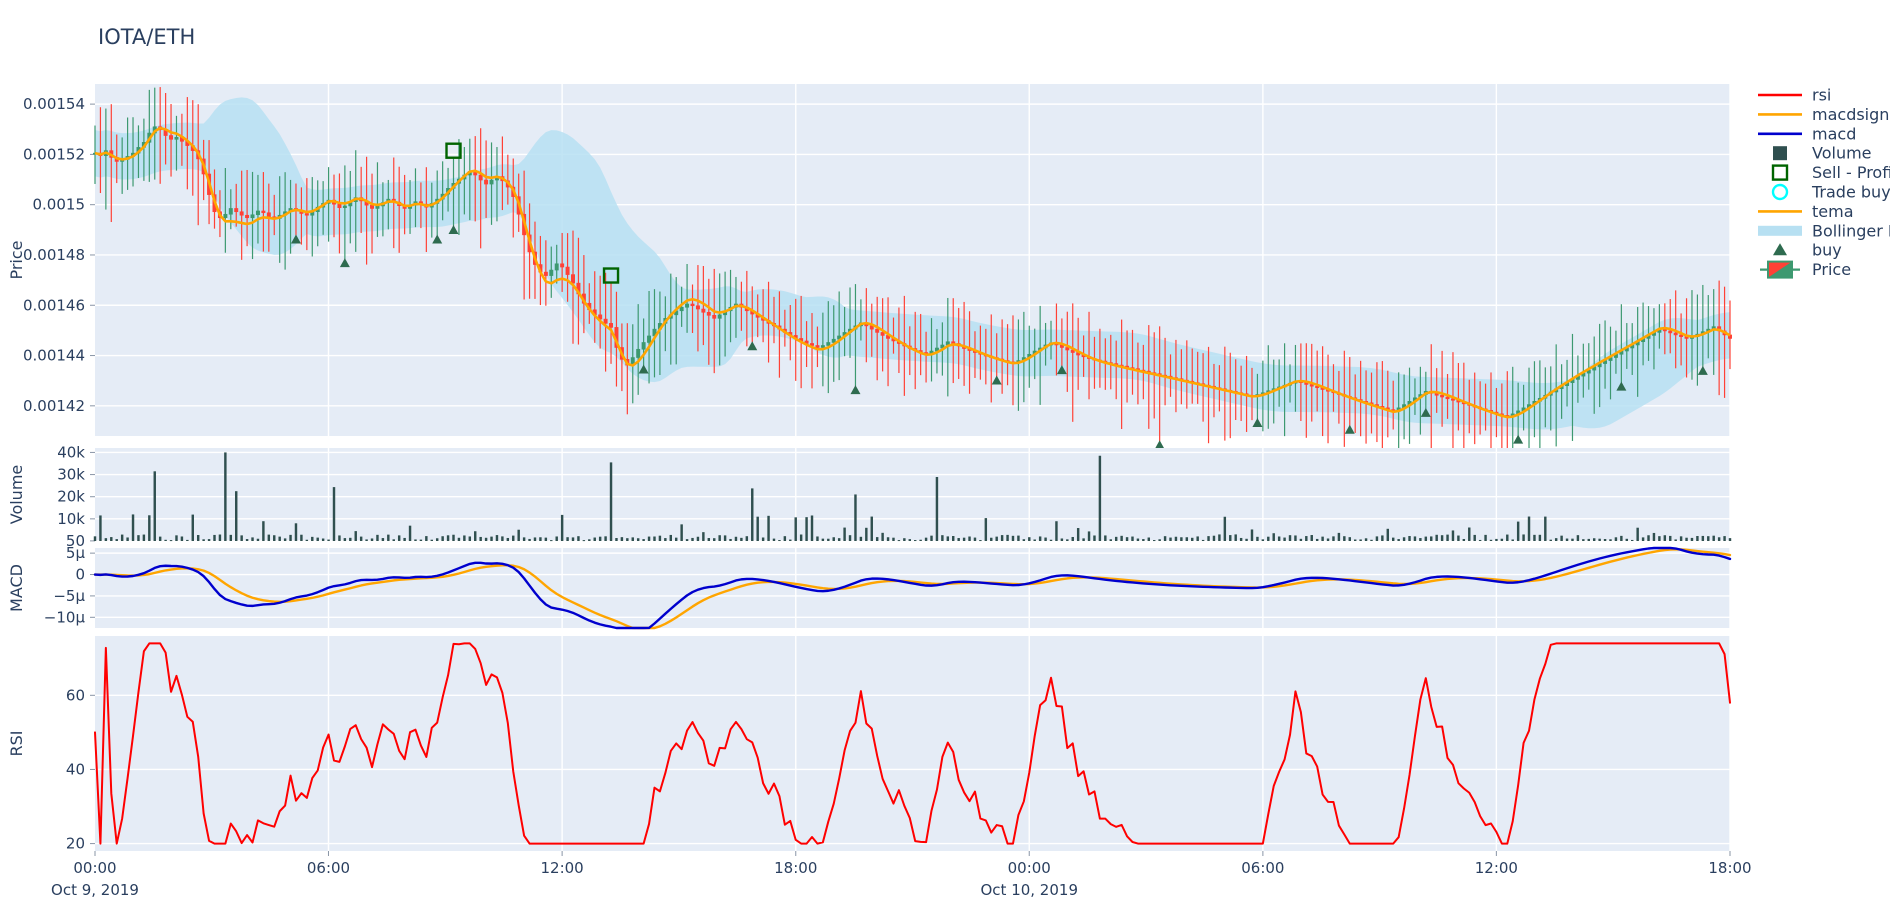 Image resolution: width=1890 pixels, height=903 pixels. I want to click on legend-item-rsi: rsi, so click(1794, 95).